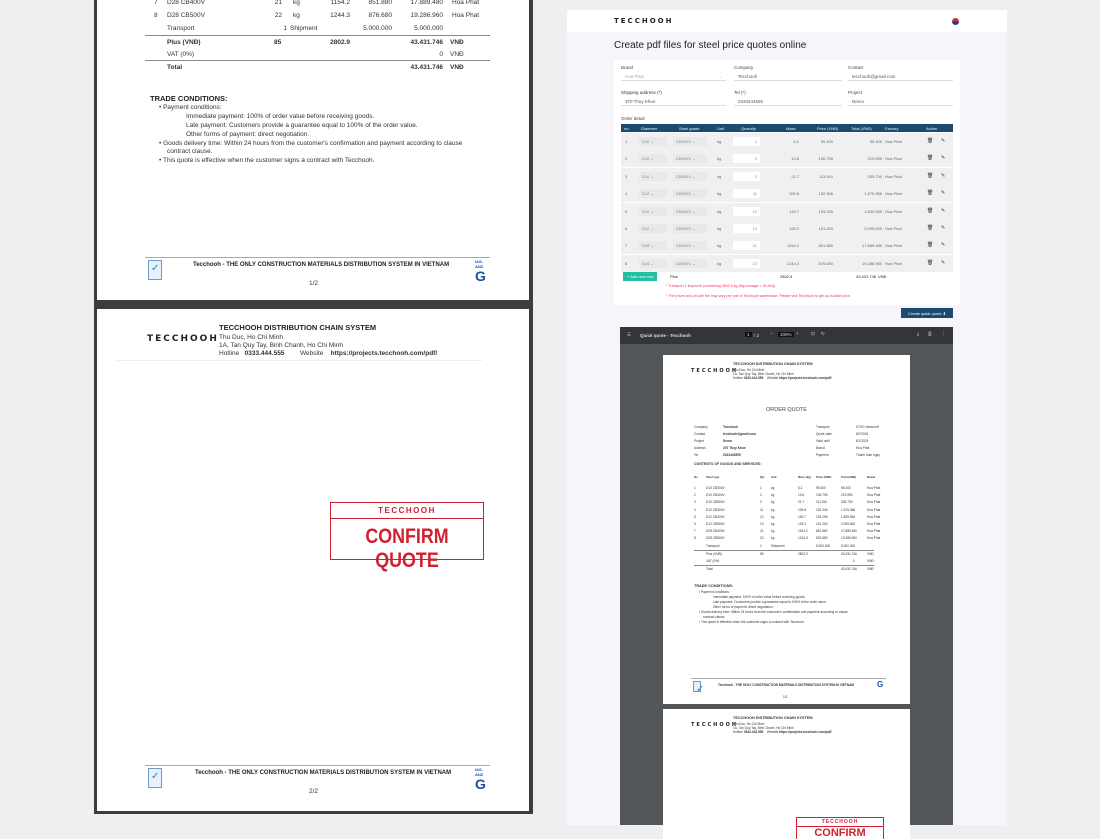 The image size is (1100, 839). Describe the element at coordinates (715, 495) in the screenshot. I see `cell: D10 CB400V` at that location.